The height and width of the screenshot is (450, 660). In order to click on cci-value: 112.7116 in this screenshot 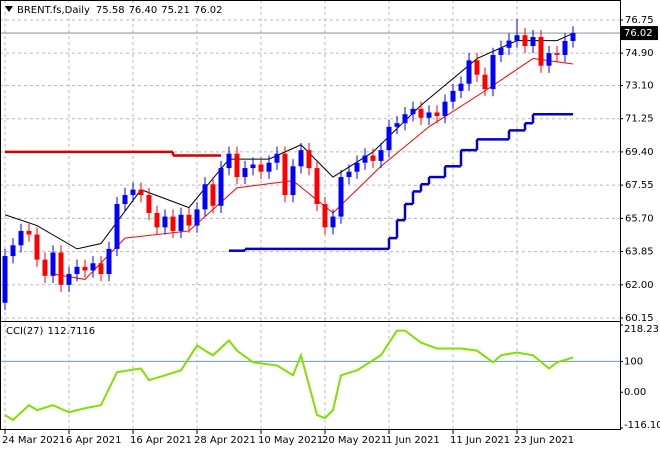, I will do `click(71, 331)`.